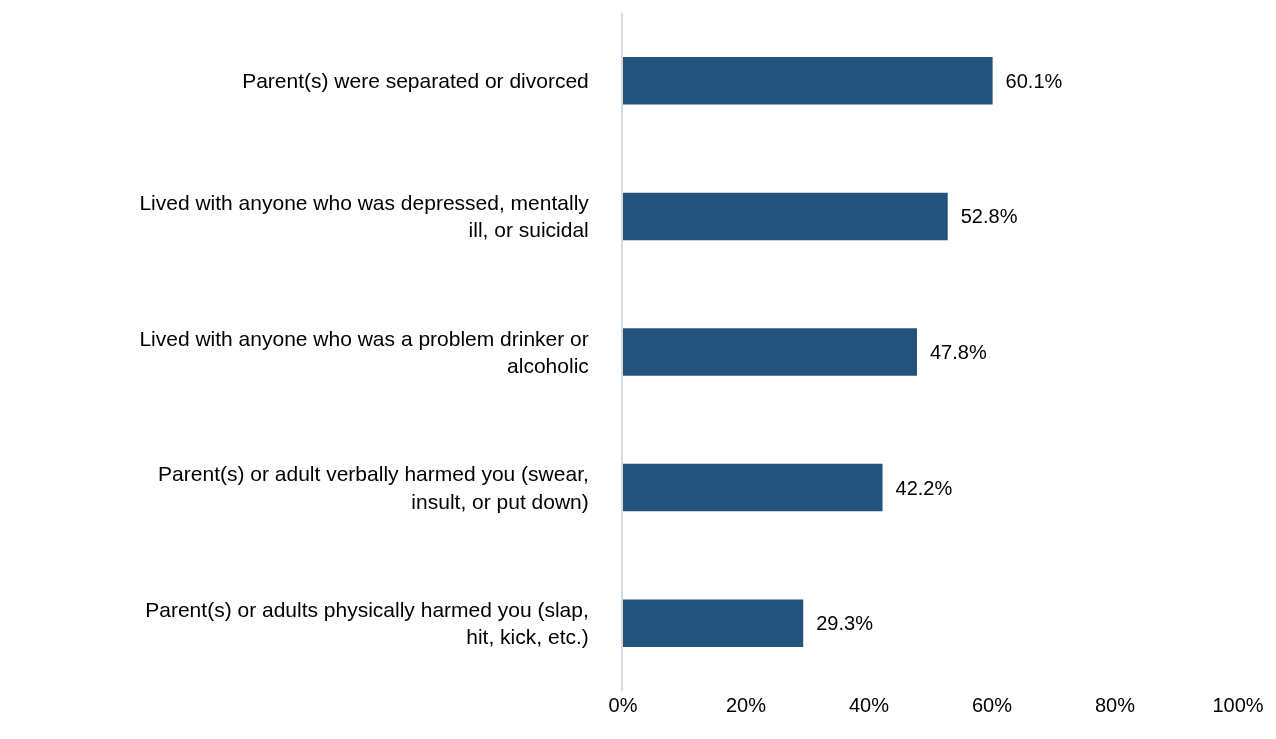 The height and width of the screenshot is (739, 1276). Describe the element at coordinates (919, 487) in the screenshot. I see `data-label: 42.2%` at that location.